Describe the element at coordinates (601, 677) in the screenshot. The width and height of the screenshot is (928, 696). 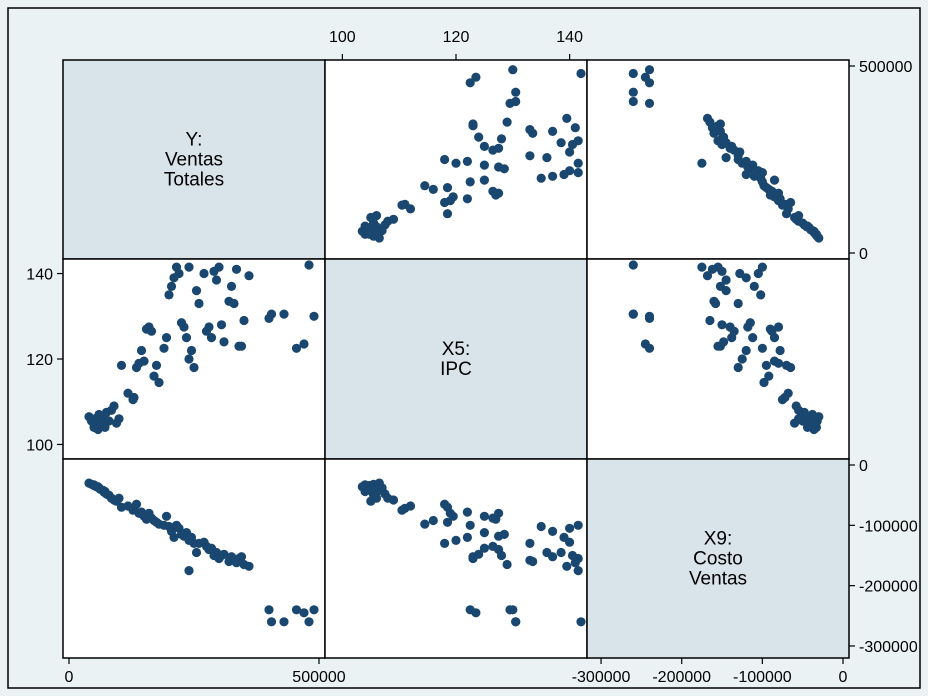
I see `tick-label: -300000` at that location.